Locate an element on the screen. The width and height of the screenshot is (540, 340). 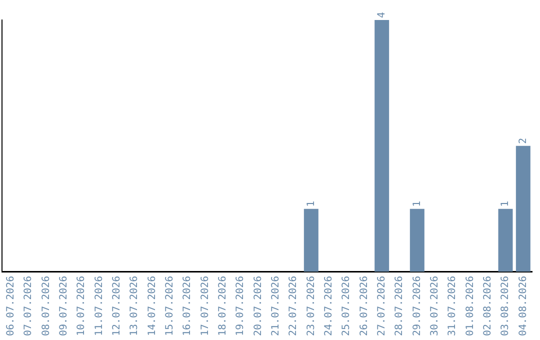
x-tick-label: 11.07.2026 is located at coordinates (99, 306).